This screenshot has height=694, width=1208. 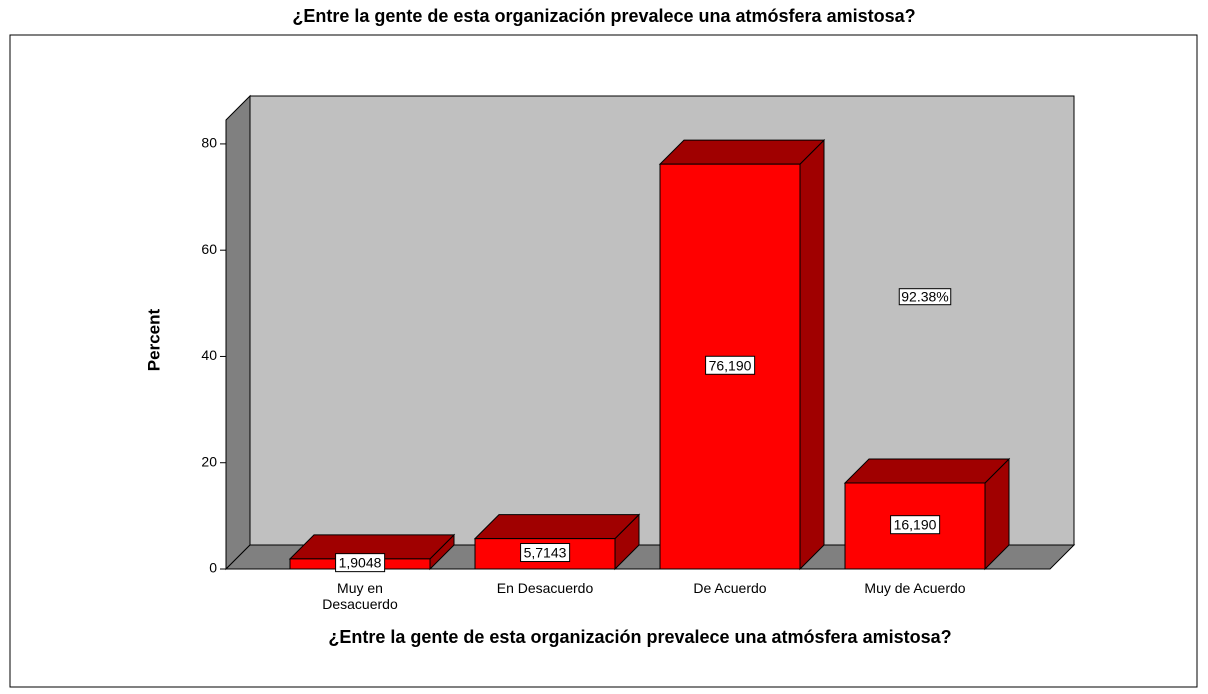 I want to click on y-tick-label: 20, so click(x=209, y=461).